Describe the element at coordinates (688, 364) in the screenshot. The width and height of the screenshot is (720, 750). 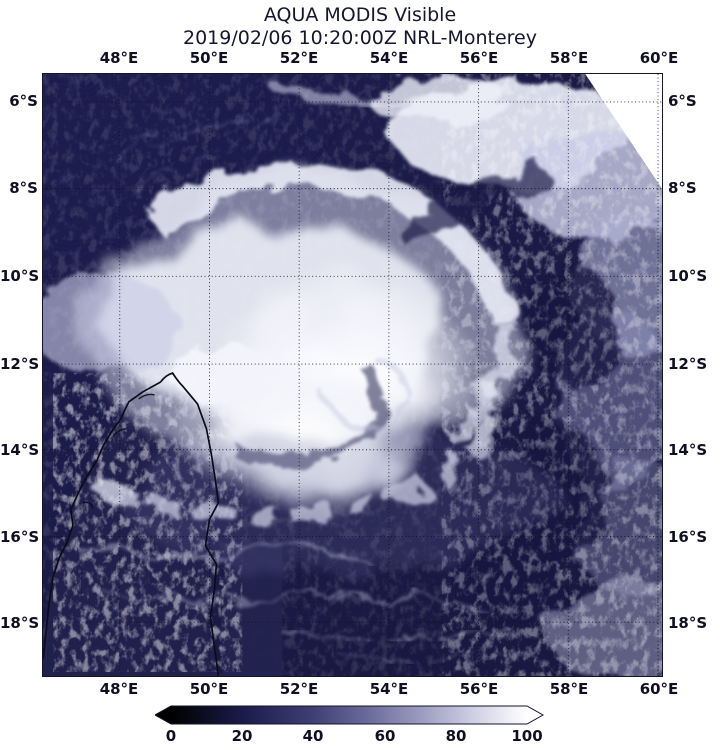
I see `lat-tick-right-12s: 12°S` at that location.